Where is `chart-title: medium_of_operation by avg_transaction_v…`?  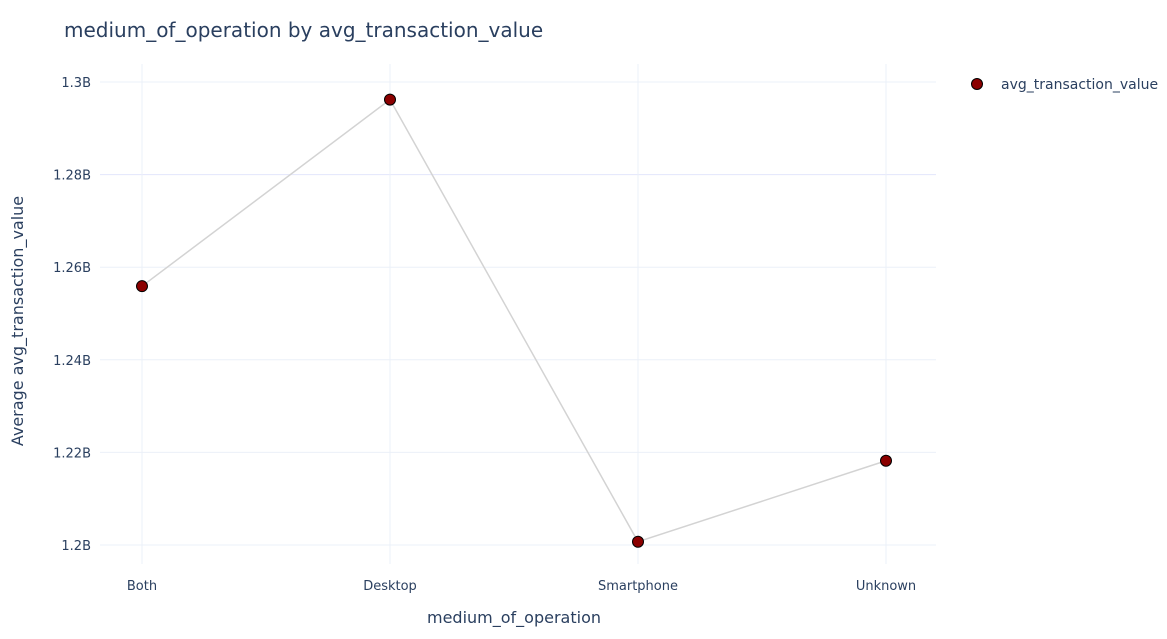
chart-title: medium_of_operation by avg_transaction_v… is located at coordinates (303, 30).